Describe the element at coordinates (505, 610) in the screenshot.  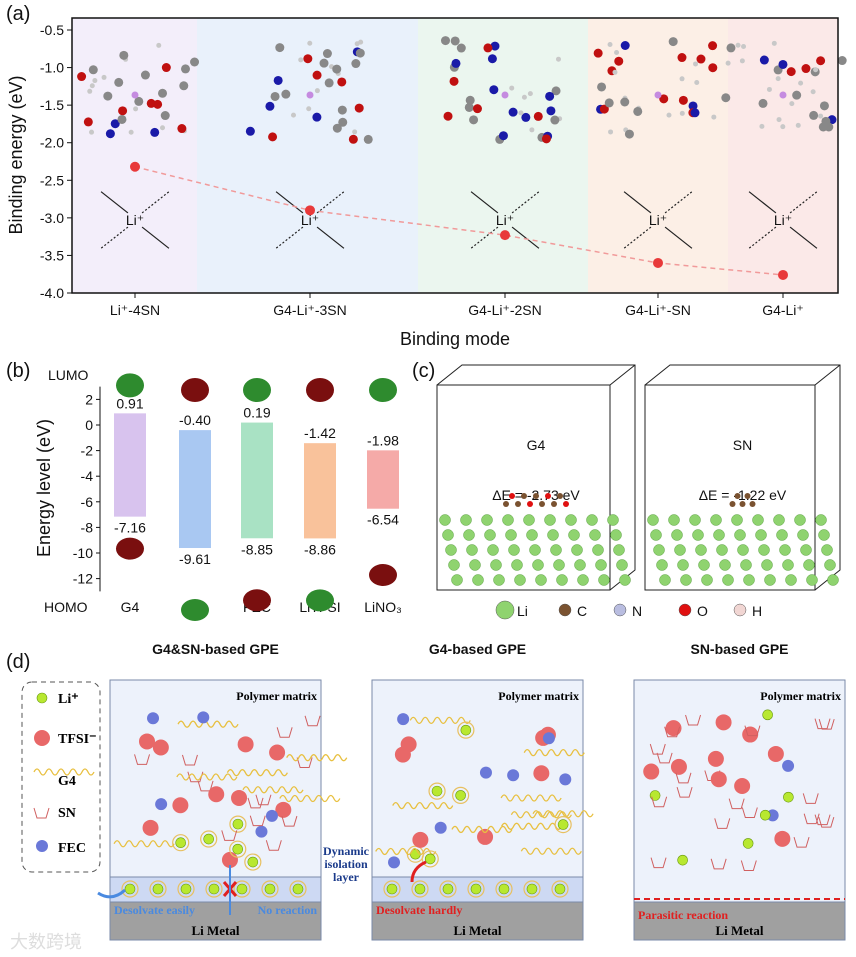
I see `legend-li-icon` at that location.